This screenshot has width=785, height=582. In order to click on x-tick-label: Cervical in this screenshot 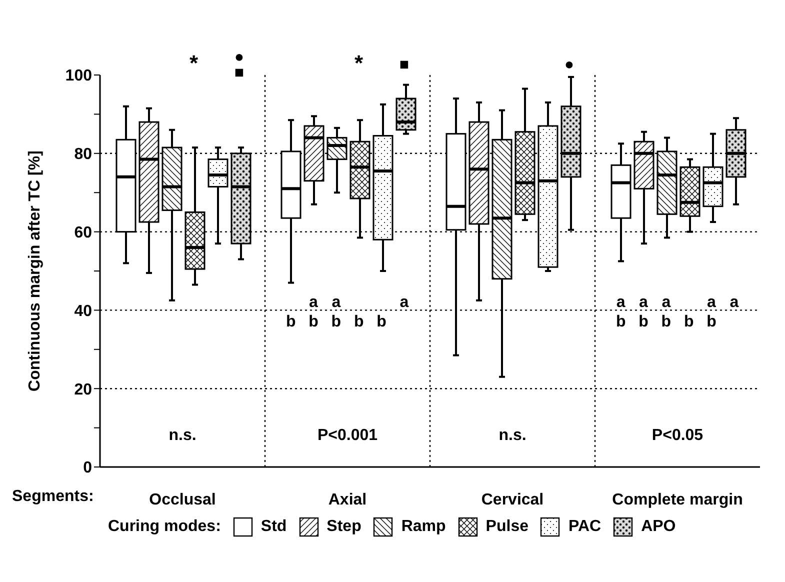, I will do `click(512, 499)`.